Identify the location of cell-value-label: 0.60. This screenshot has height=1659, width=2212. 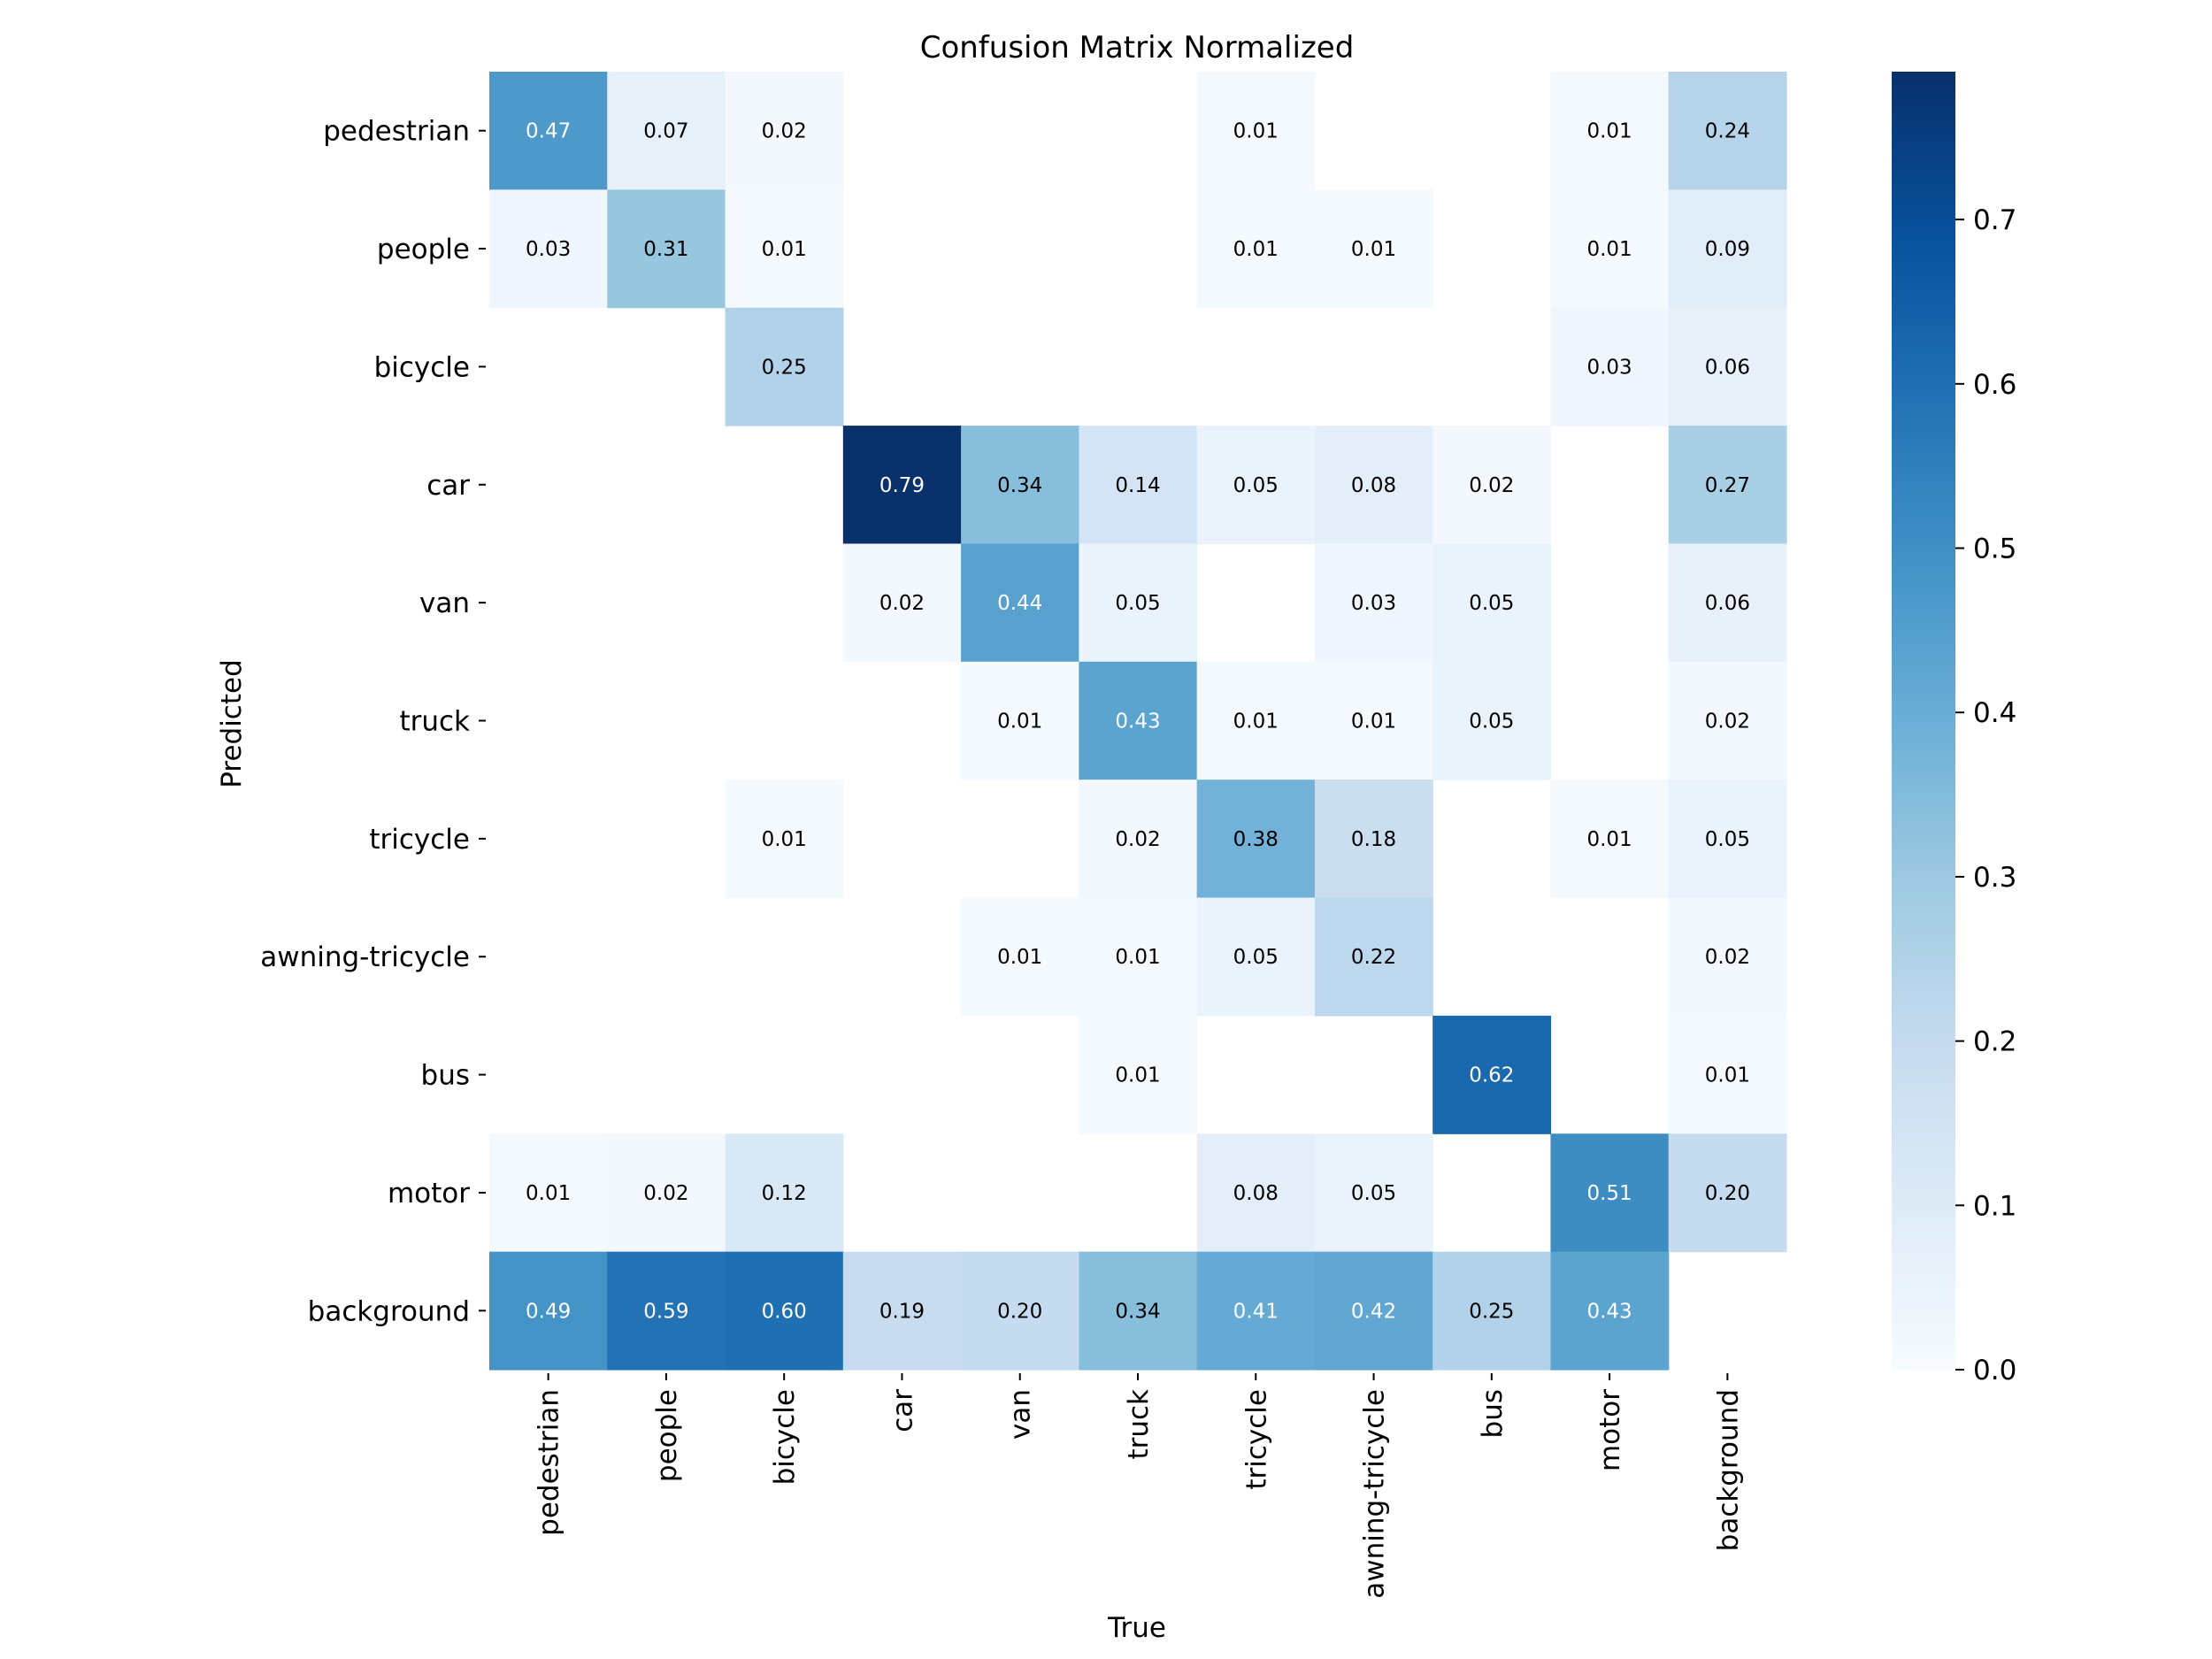
(785, 1312).